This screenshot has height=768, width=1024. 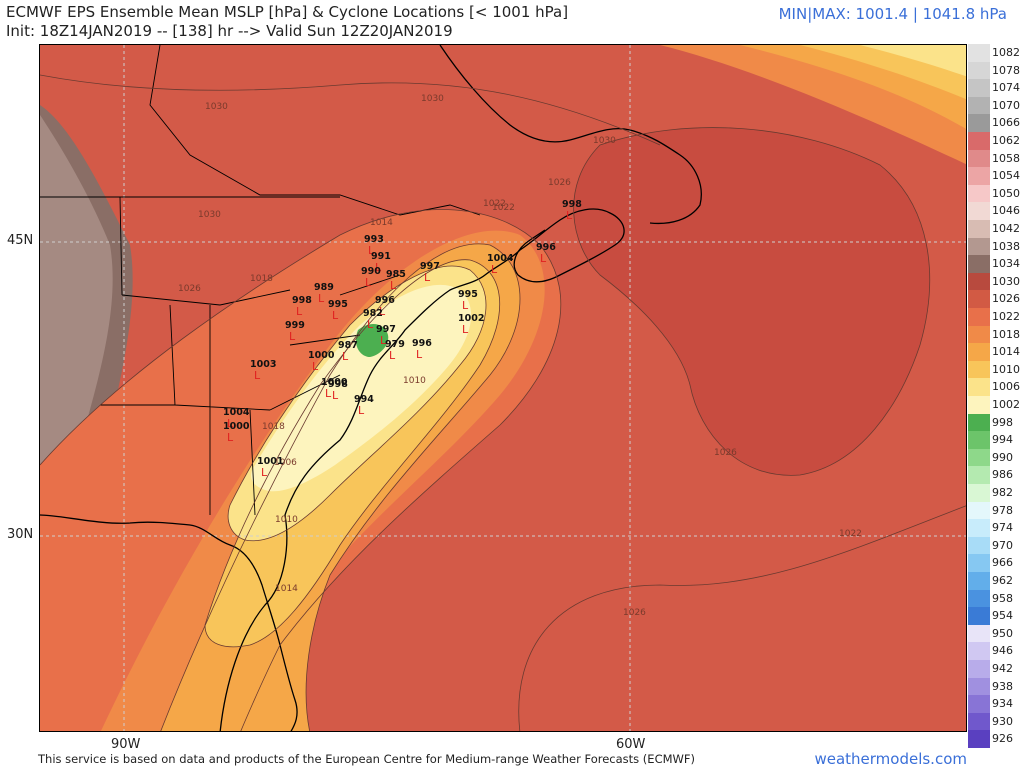 What do you see at coordinates (843, 14) in the screenshot?
I see `min-max-prefix: MIN|MAX: 1001.4` at bounding box center [843, 14].